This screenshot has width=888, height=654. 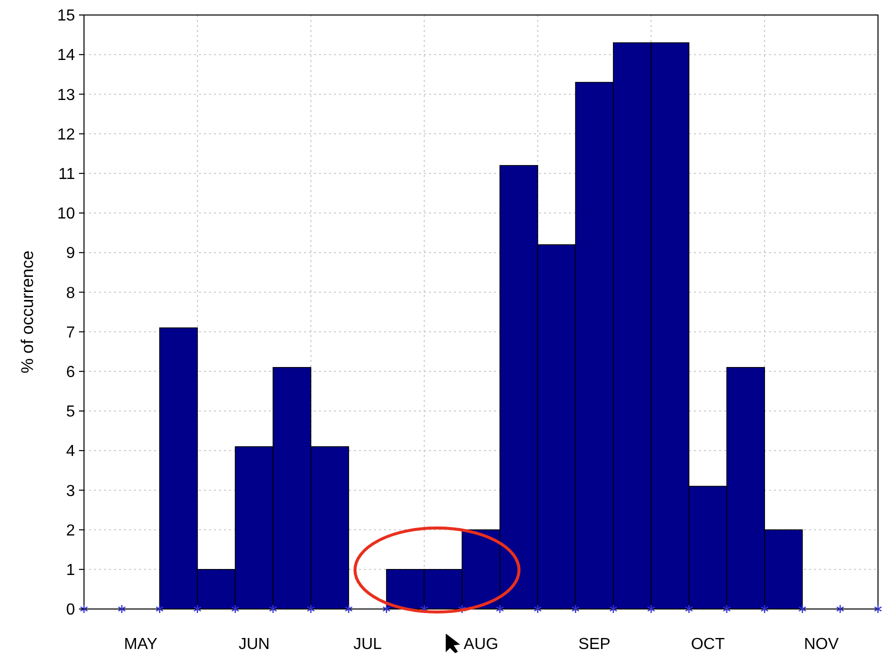 I want to click on x-tick-label: JUL, so click(x=367, y=644).